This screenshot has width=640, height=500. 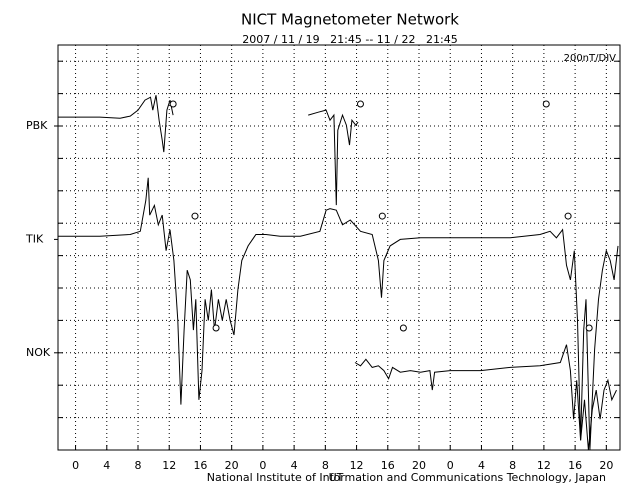 I want to click on scale-note: 200nT/DIV, so click(x=590, y=58).